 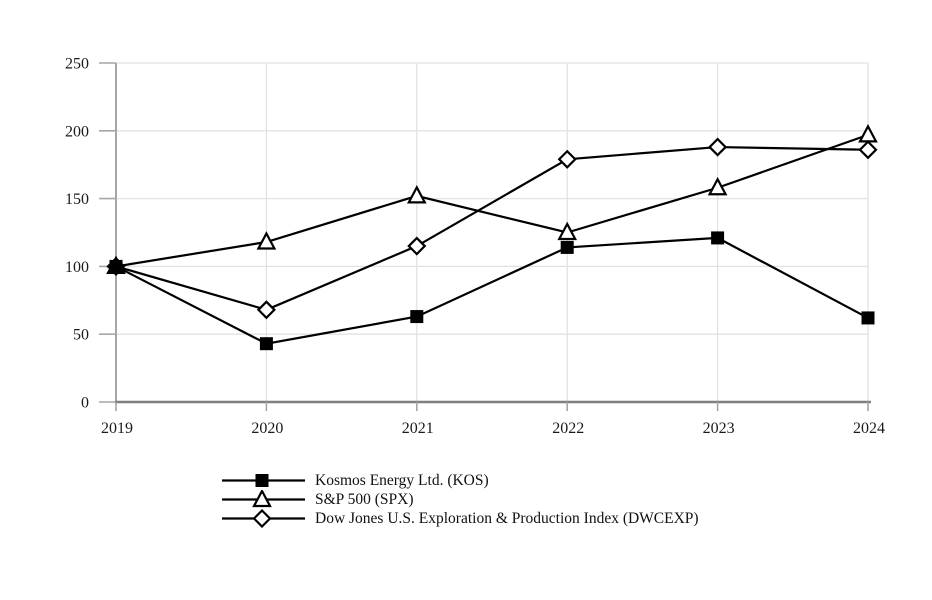 I want to click on legend-marker-open-triangle-icon, so click(x=263, y=499).